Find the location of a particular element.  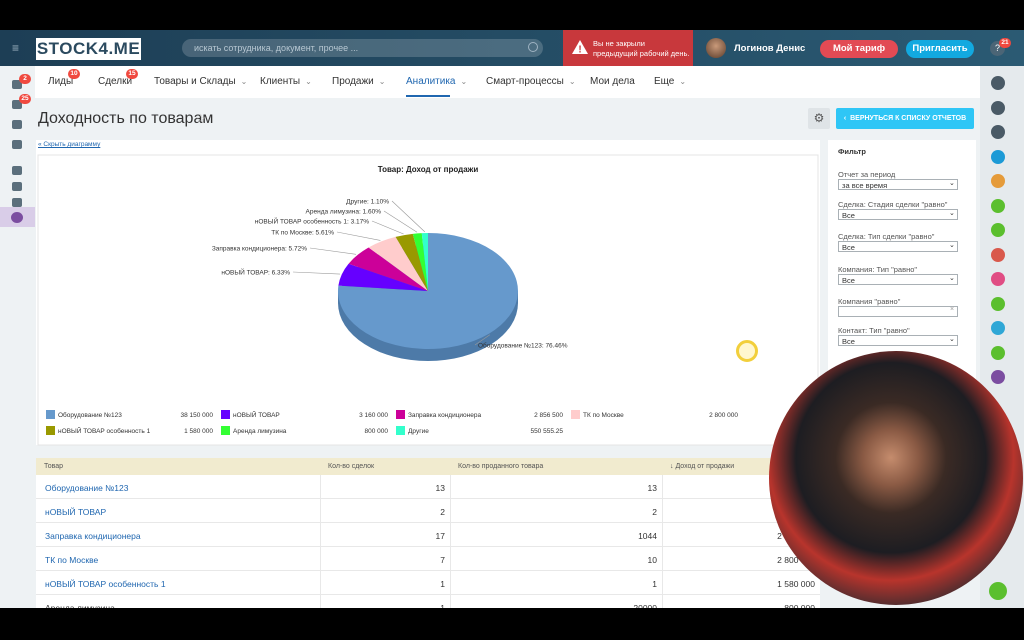

filter-input is located at coordinates (898, 311).